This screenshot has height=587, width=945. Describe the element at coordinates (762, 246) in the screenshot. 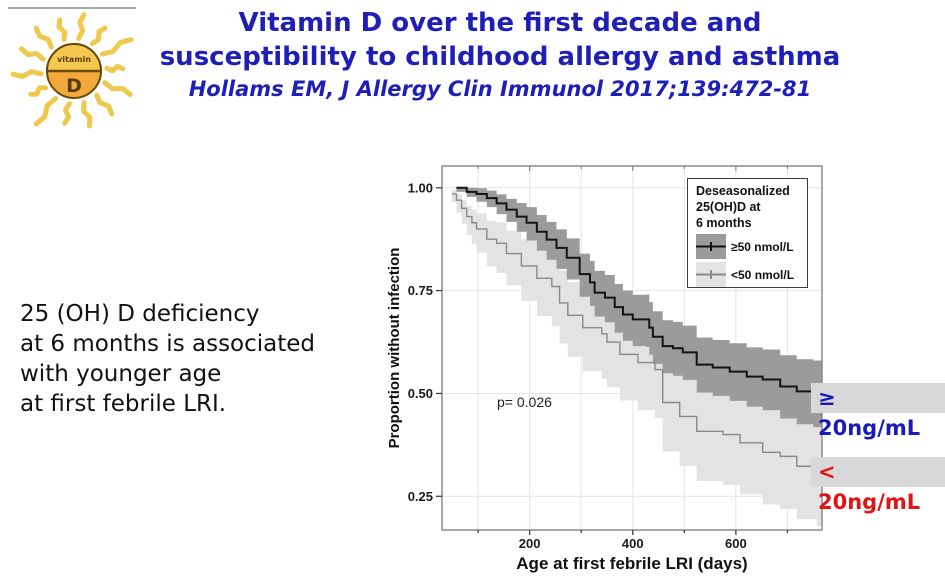

I see `legend-label-ge50: ≥50 nmol/L` at that location.